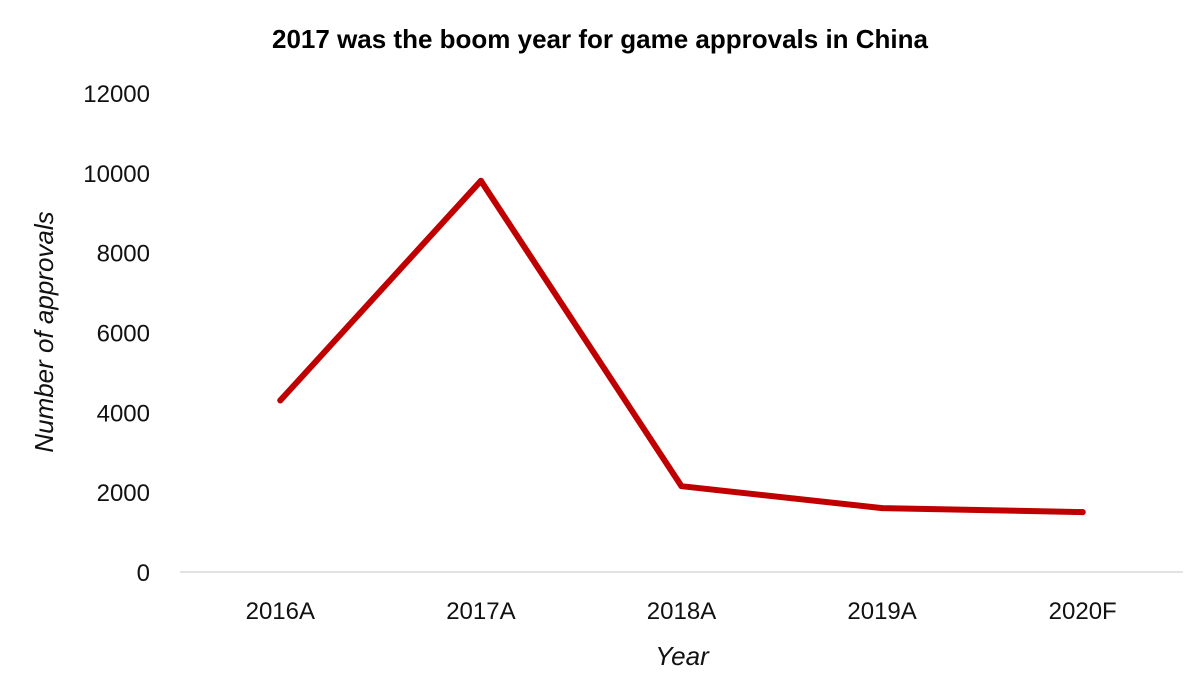 This screenshot has width=1200, height=689. What do you see at coordinates (280, 611) in the screenshot?
I see `x-tick-label: 2016A` at bounding box center [280, 611].